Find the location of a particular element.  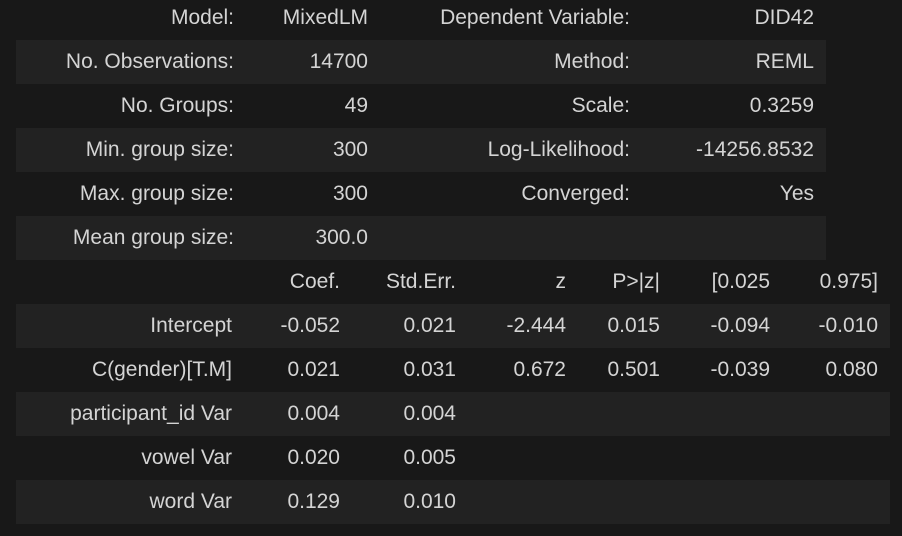

coefficient-cell: 0.501 is located at coordinates (633, 369).